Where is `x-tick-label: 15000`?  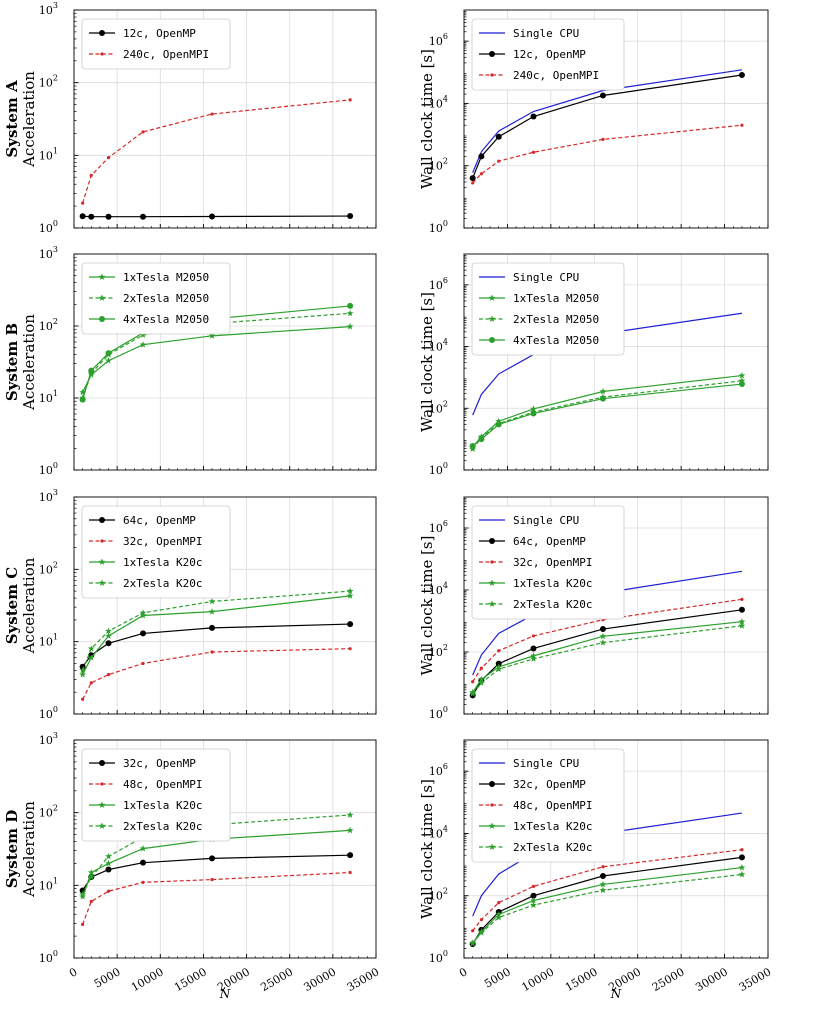 x-tick-label: 15000 is located at coordinates (190, 979).